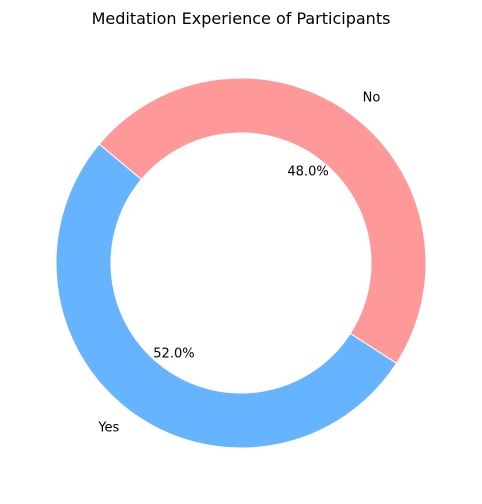  I want to click on slice-percent-yes: 52.0%, so click(173, 353).